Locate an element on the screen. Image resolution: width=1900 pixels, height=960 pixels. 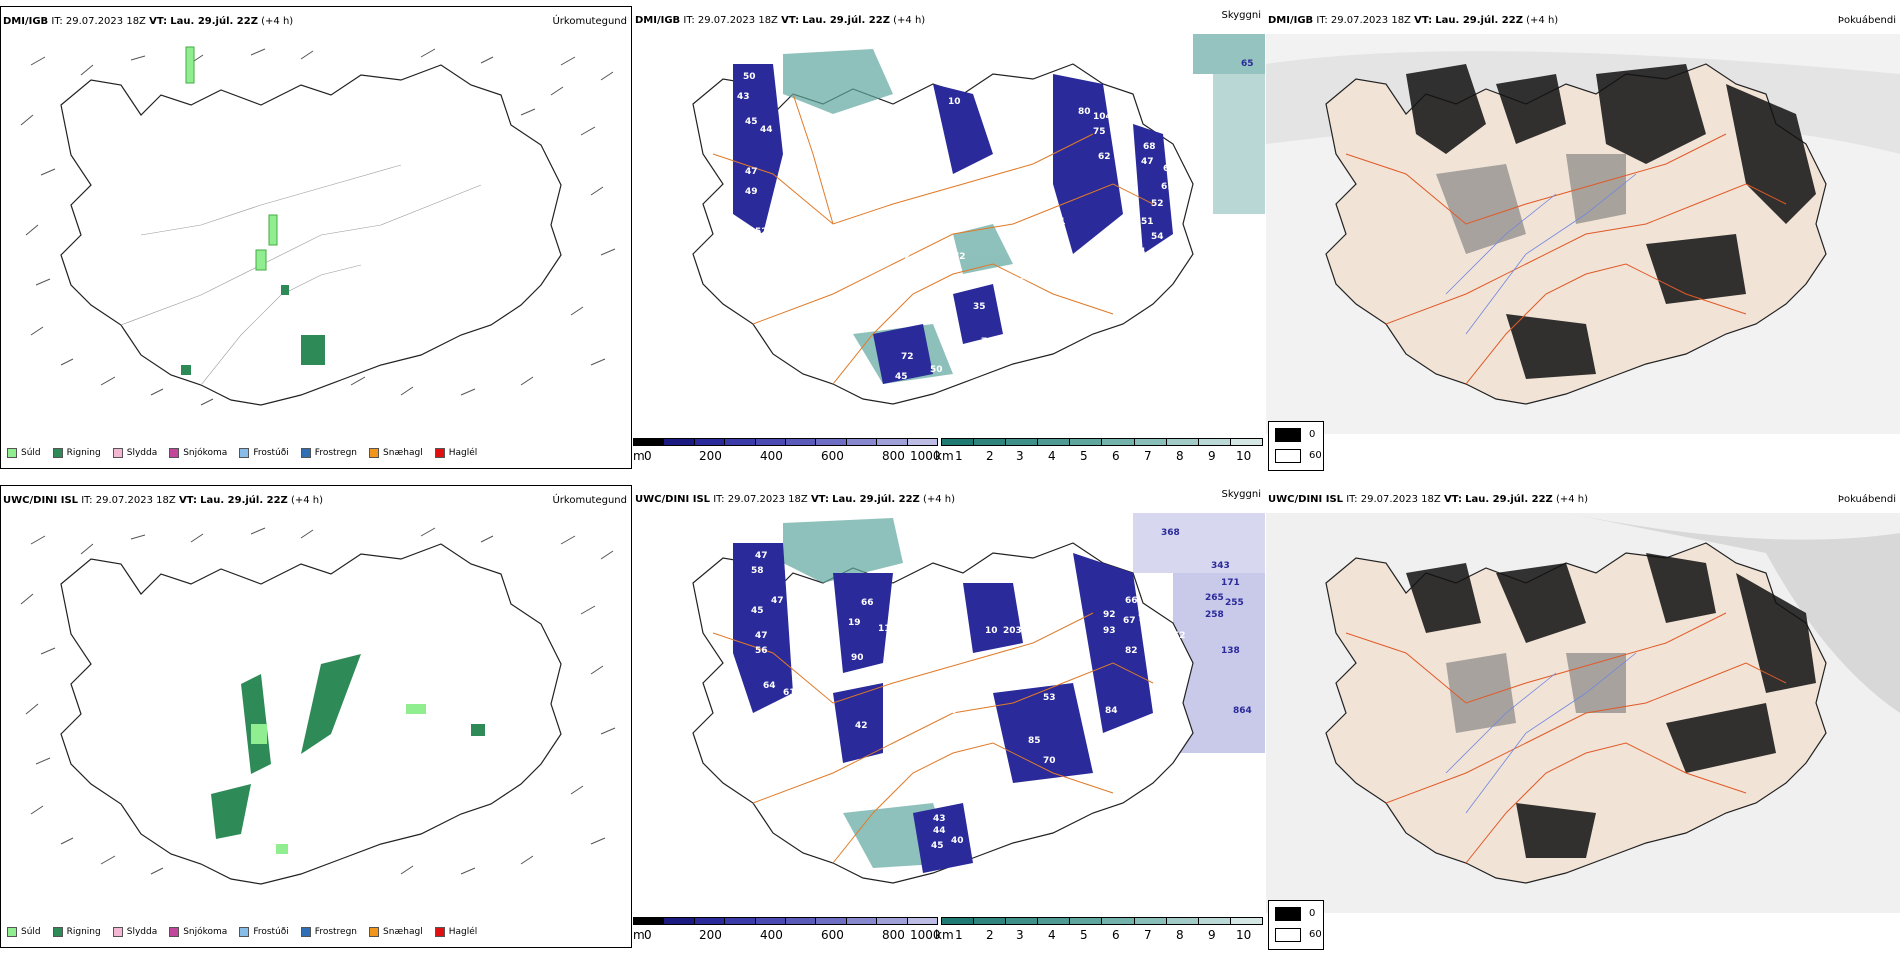
legend-item-hail: Haglél is located at coordinates (455, 932).